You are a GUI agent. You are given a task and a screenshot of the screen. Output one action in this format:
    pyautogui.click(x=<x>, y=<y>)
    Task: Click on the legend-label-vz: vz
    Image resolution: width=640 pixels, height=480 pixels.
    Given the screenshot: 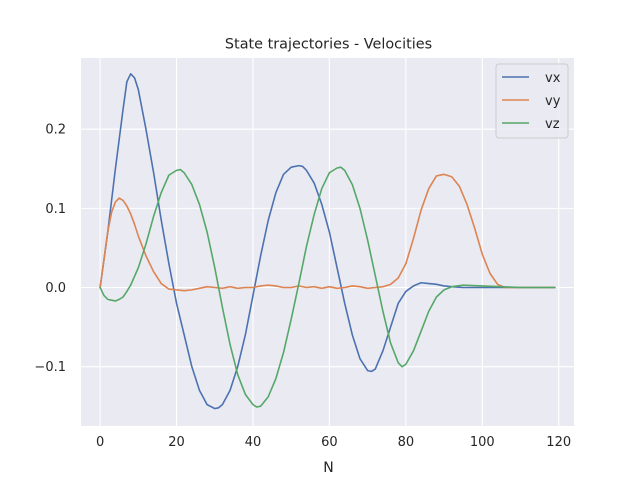 What is the action you would take?
    pyautogui.click(x=552, y=124)
    